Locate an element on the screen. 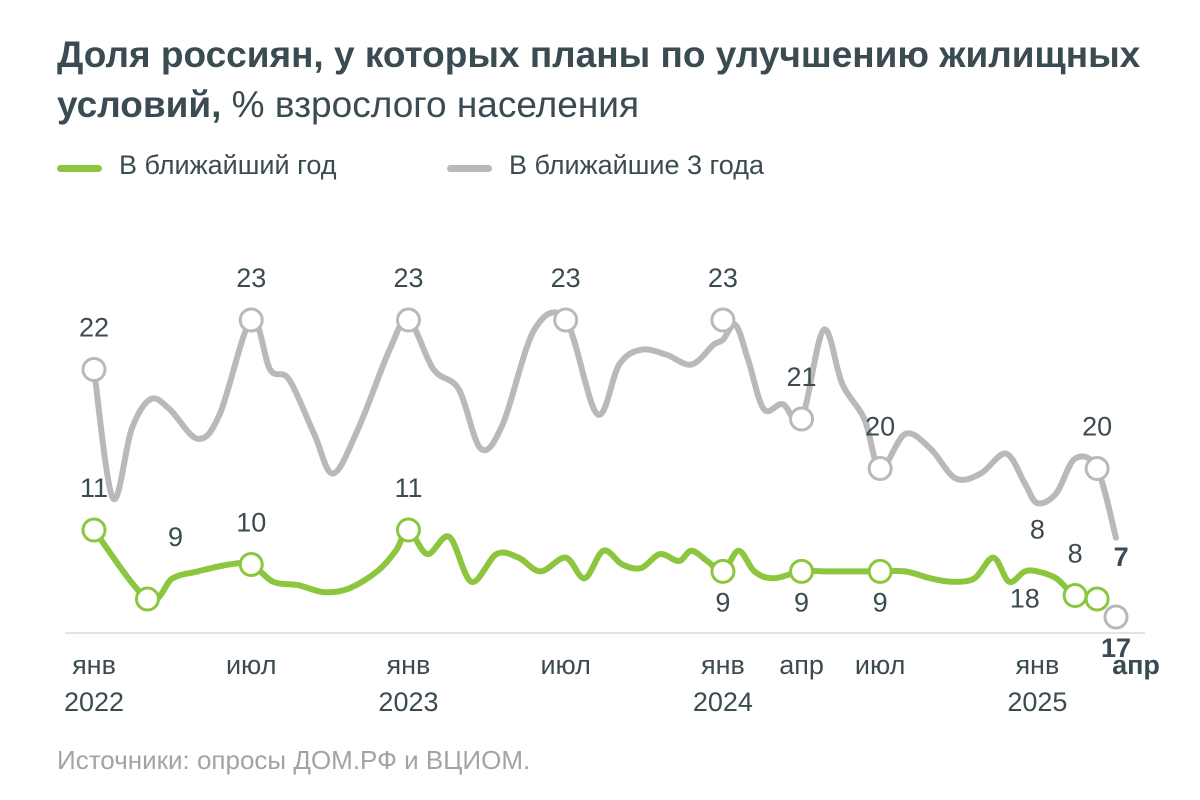  data-label: 7 is located at coordinates (1121, 557).